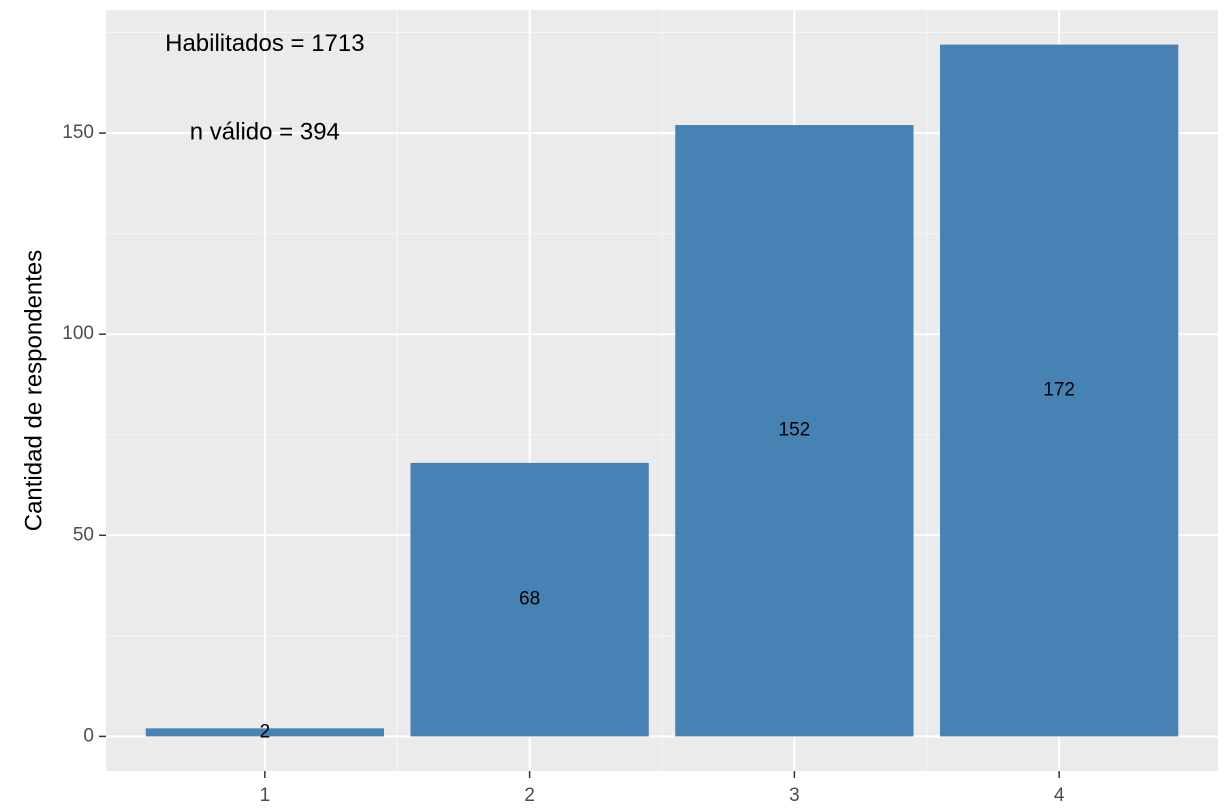  What do you see at coordinates (78, 333) in the screenshot?
I see `y-tick-label: 100` at bounding box center [78, 333].